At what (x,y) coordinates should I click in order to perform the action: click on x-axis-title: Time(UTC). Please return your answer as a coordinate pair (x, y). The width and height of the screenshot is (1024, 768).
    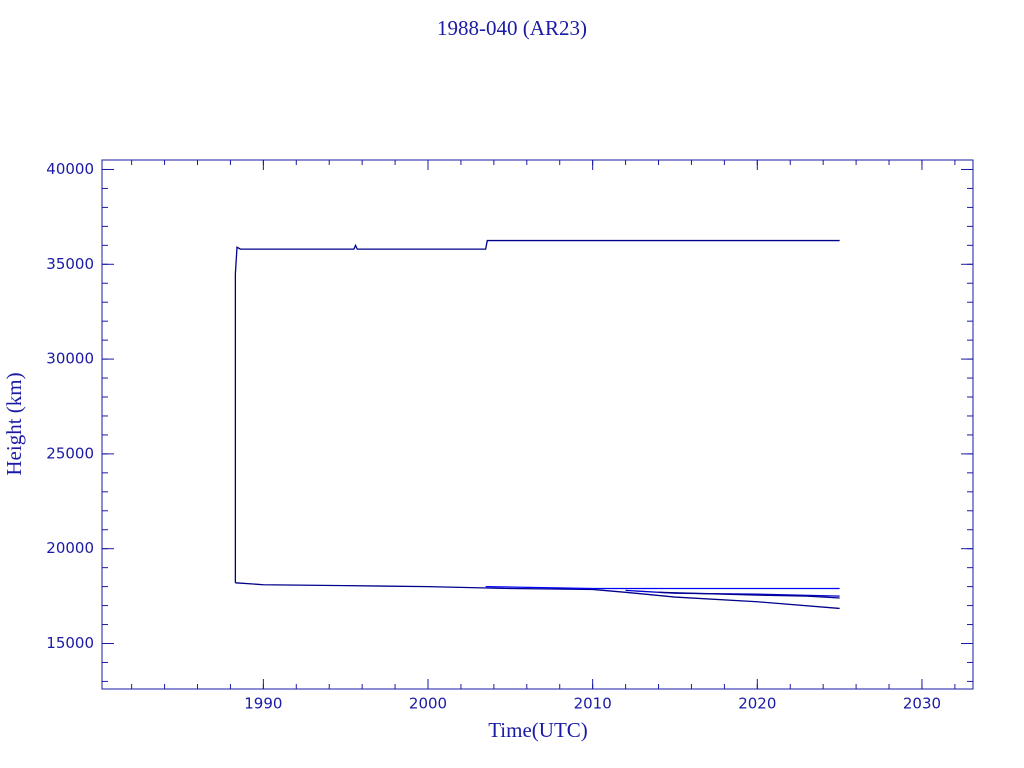
    Looking at the image, I should click on (538, 730).